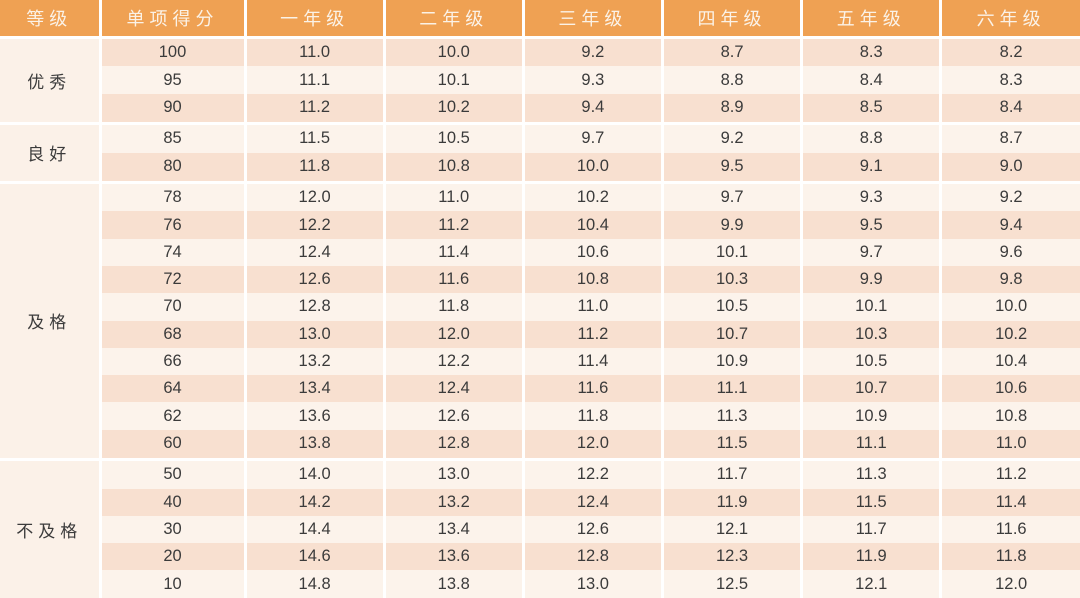 This screenshot has height=598, width=1080. I want to click on time-value-cell: 13.0, so click(593, 584).